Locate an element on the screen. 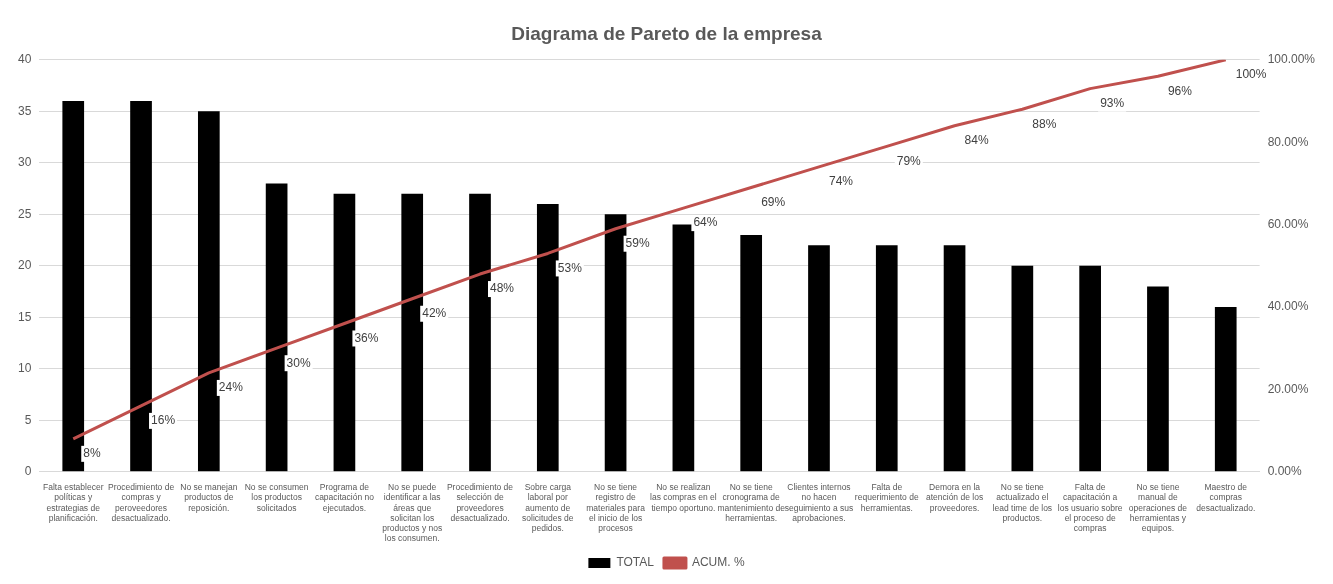 The width and height of the screenshot is (1333, 584). x-tick-label: Procedimiento de compras y peroveedores desactualizado. is located at coordinates (141, 502).